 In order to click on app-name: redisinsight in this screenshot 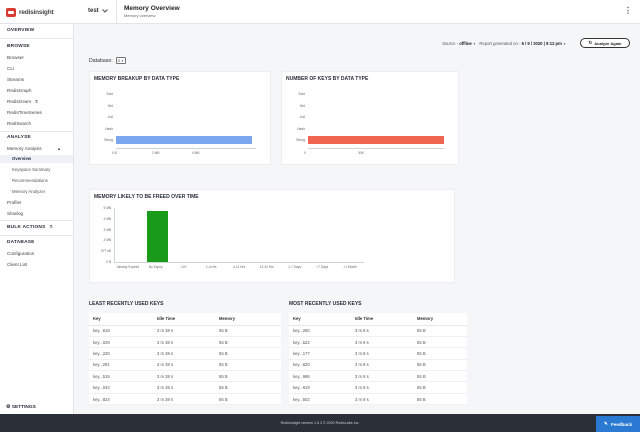, I will do `click(36, 12)`.